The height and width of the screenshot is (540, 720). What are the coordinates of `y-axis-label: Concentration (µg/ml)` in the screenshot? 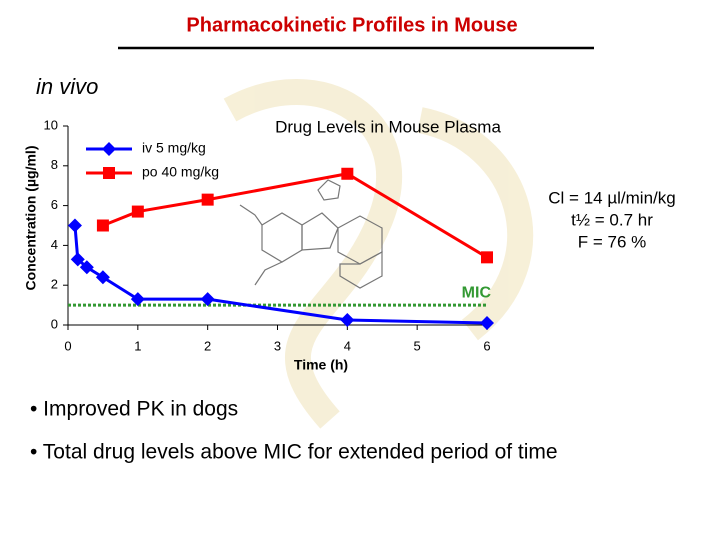 It's located at (31, 218).